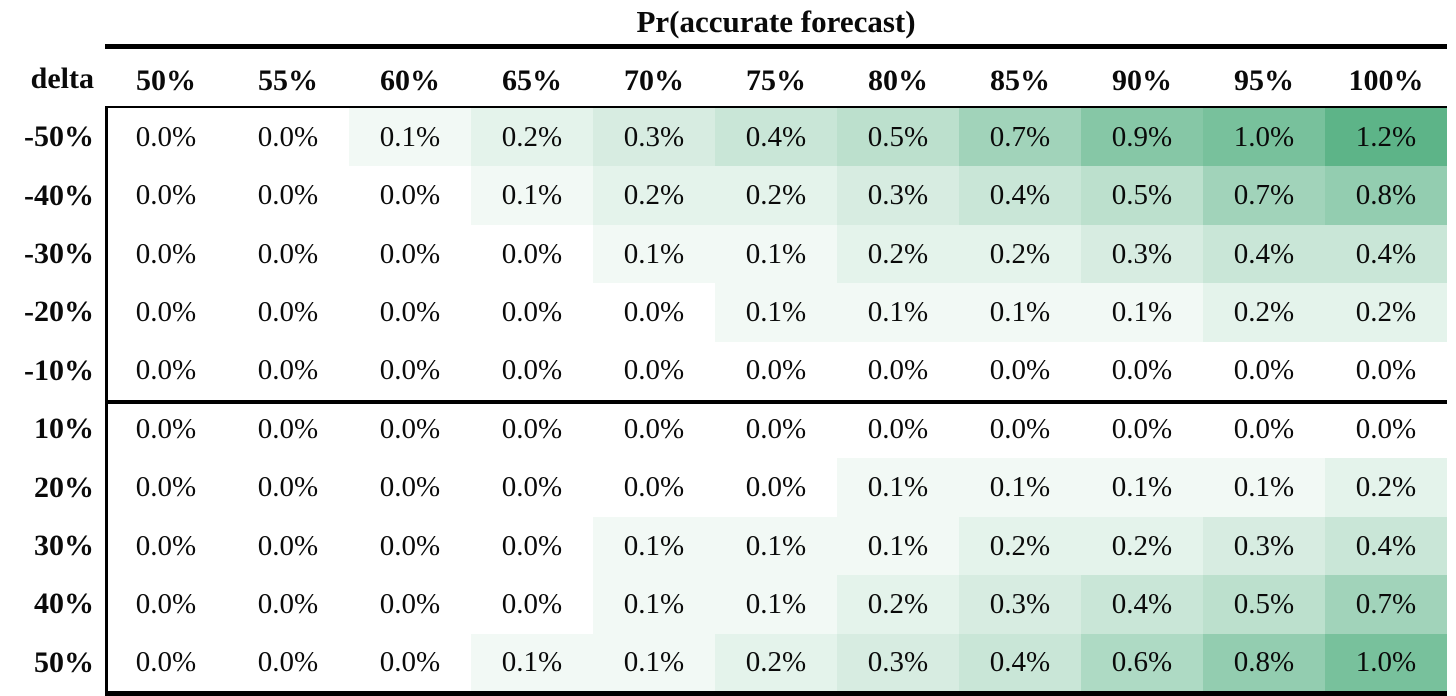  Describe the element at coordinates (776, 21) in the screenshot. I see `table-title: Pr(accurate forecast)` at that location.